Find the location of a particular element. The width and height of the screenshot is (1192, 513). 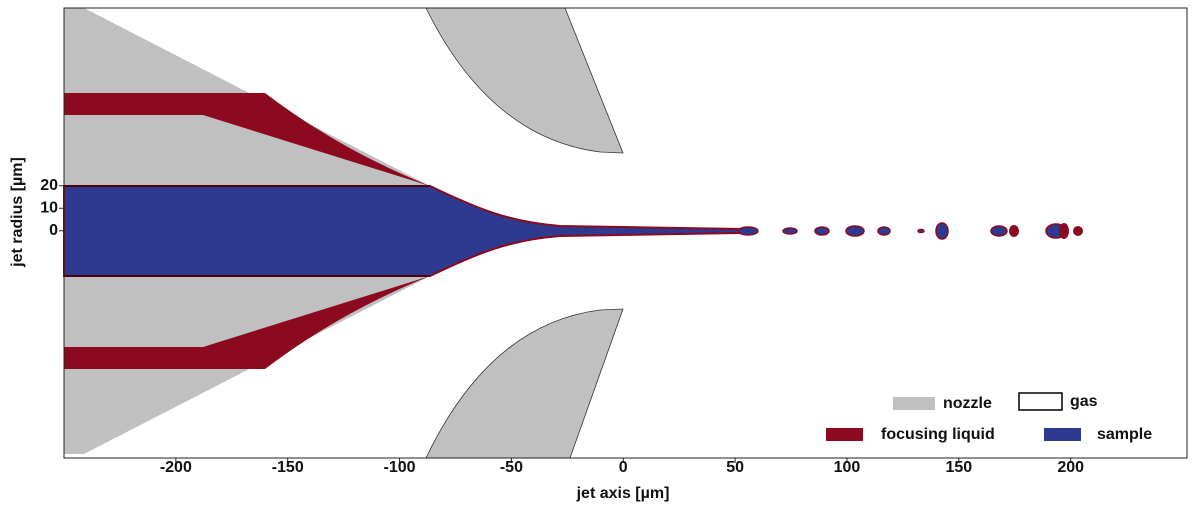

y-tick-label: 0 is located at coordinates (53, 230).